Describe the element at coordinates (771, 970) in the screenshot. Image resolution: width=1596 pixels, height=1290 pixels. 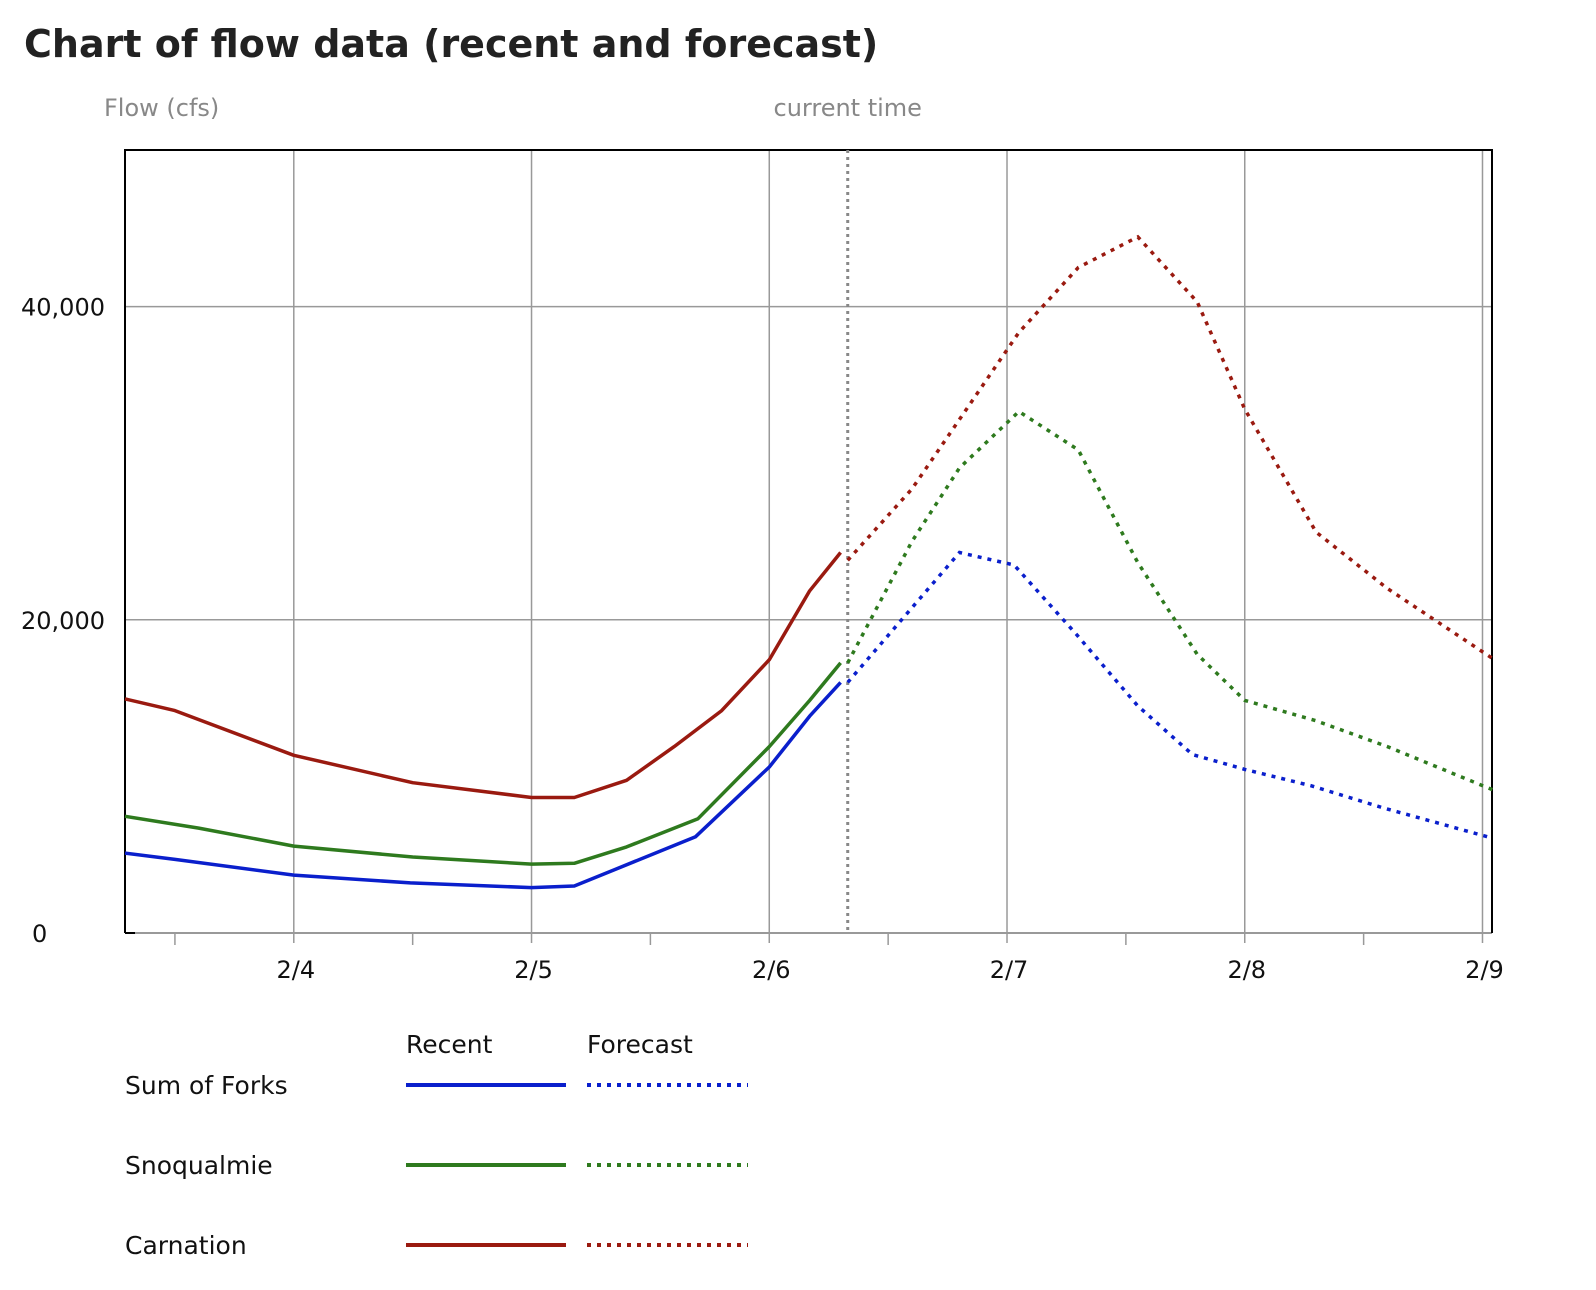
I see `x-tick-label: 2/6` at that location.